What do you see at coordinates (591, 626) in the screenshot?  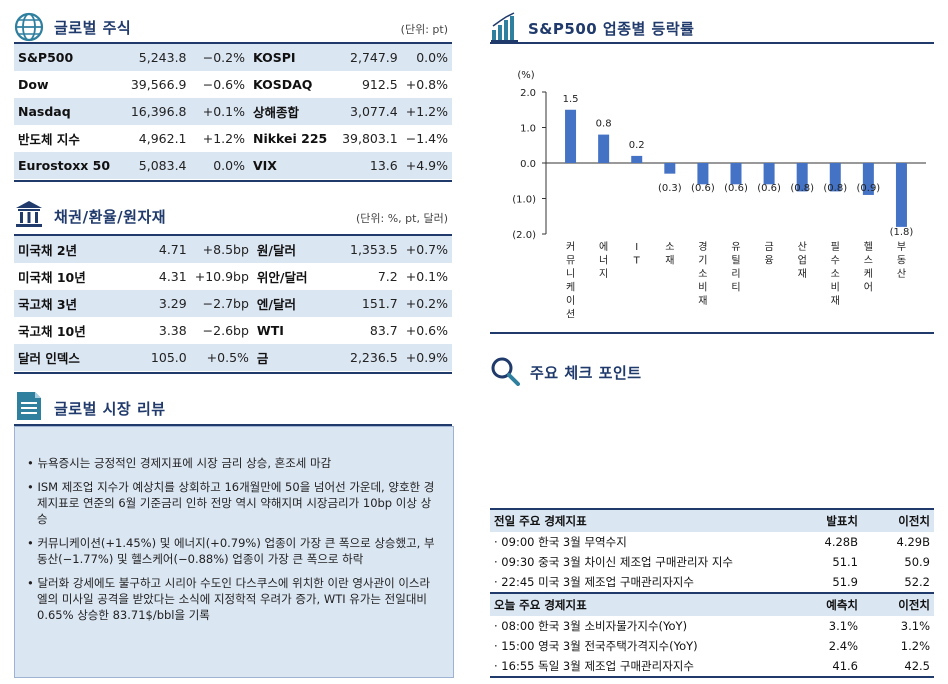 I see `indicator-name: · 08:00 한국 3월 소비자물가지수(YoY)` at bounding box center [591, 626].